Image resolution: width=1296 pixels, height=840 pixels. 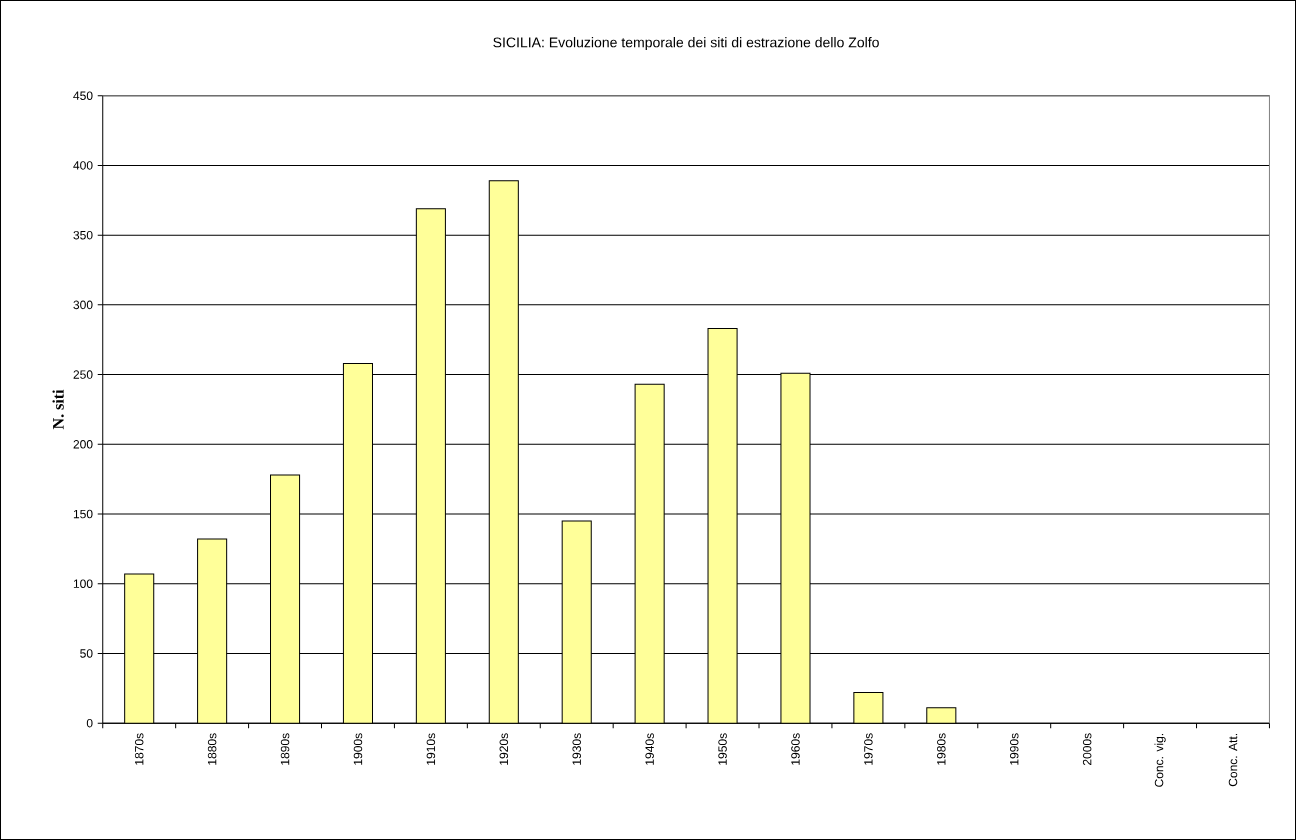 What do you see at coordinates (686, 44) in the screenshot?
I see `chart-title: SICILIA: Evoluzione temporale dei siti di estrazione dello Zolfo` at bounding box center [686, 44].